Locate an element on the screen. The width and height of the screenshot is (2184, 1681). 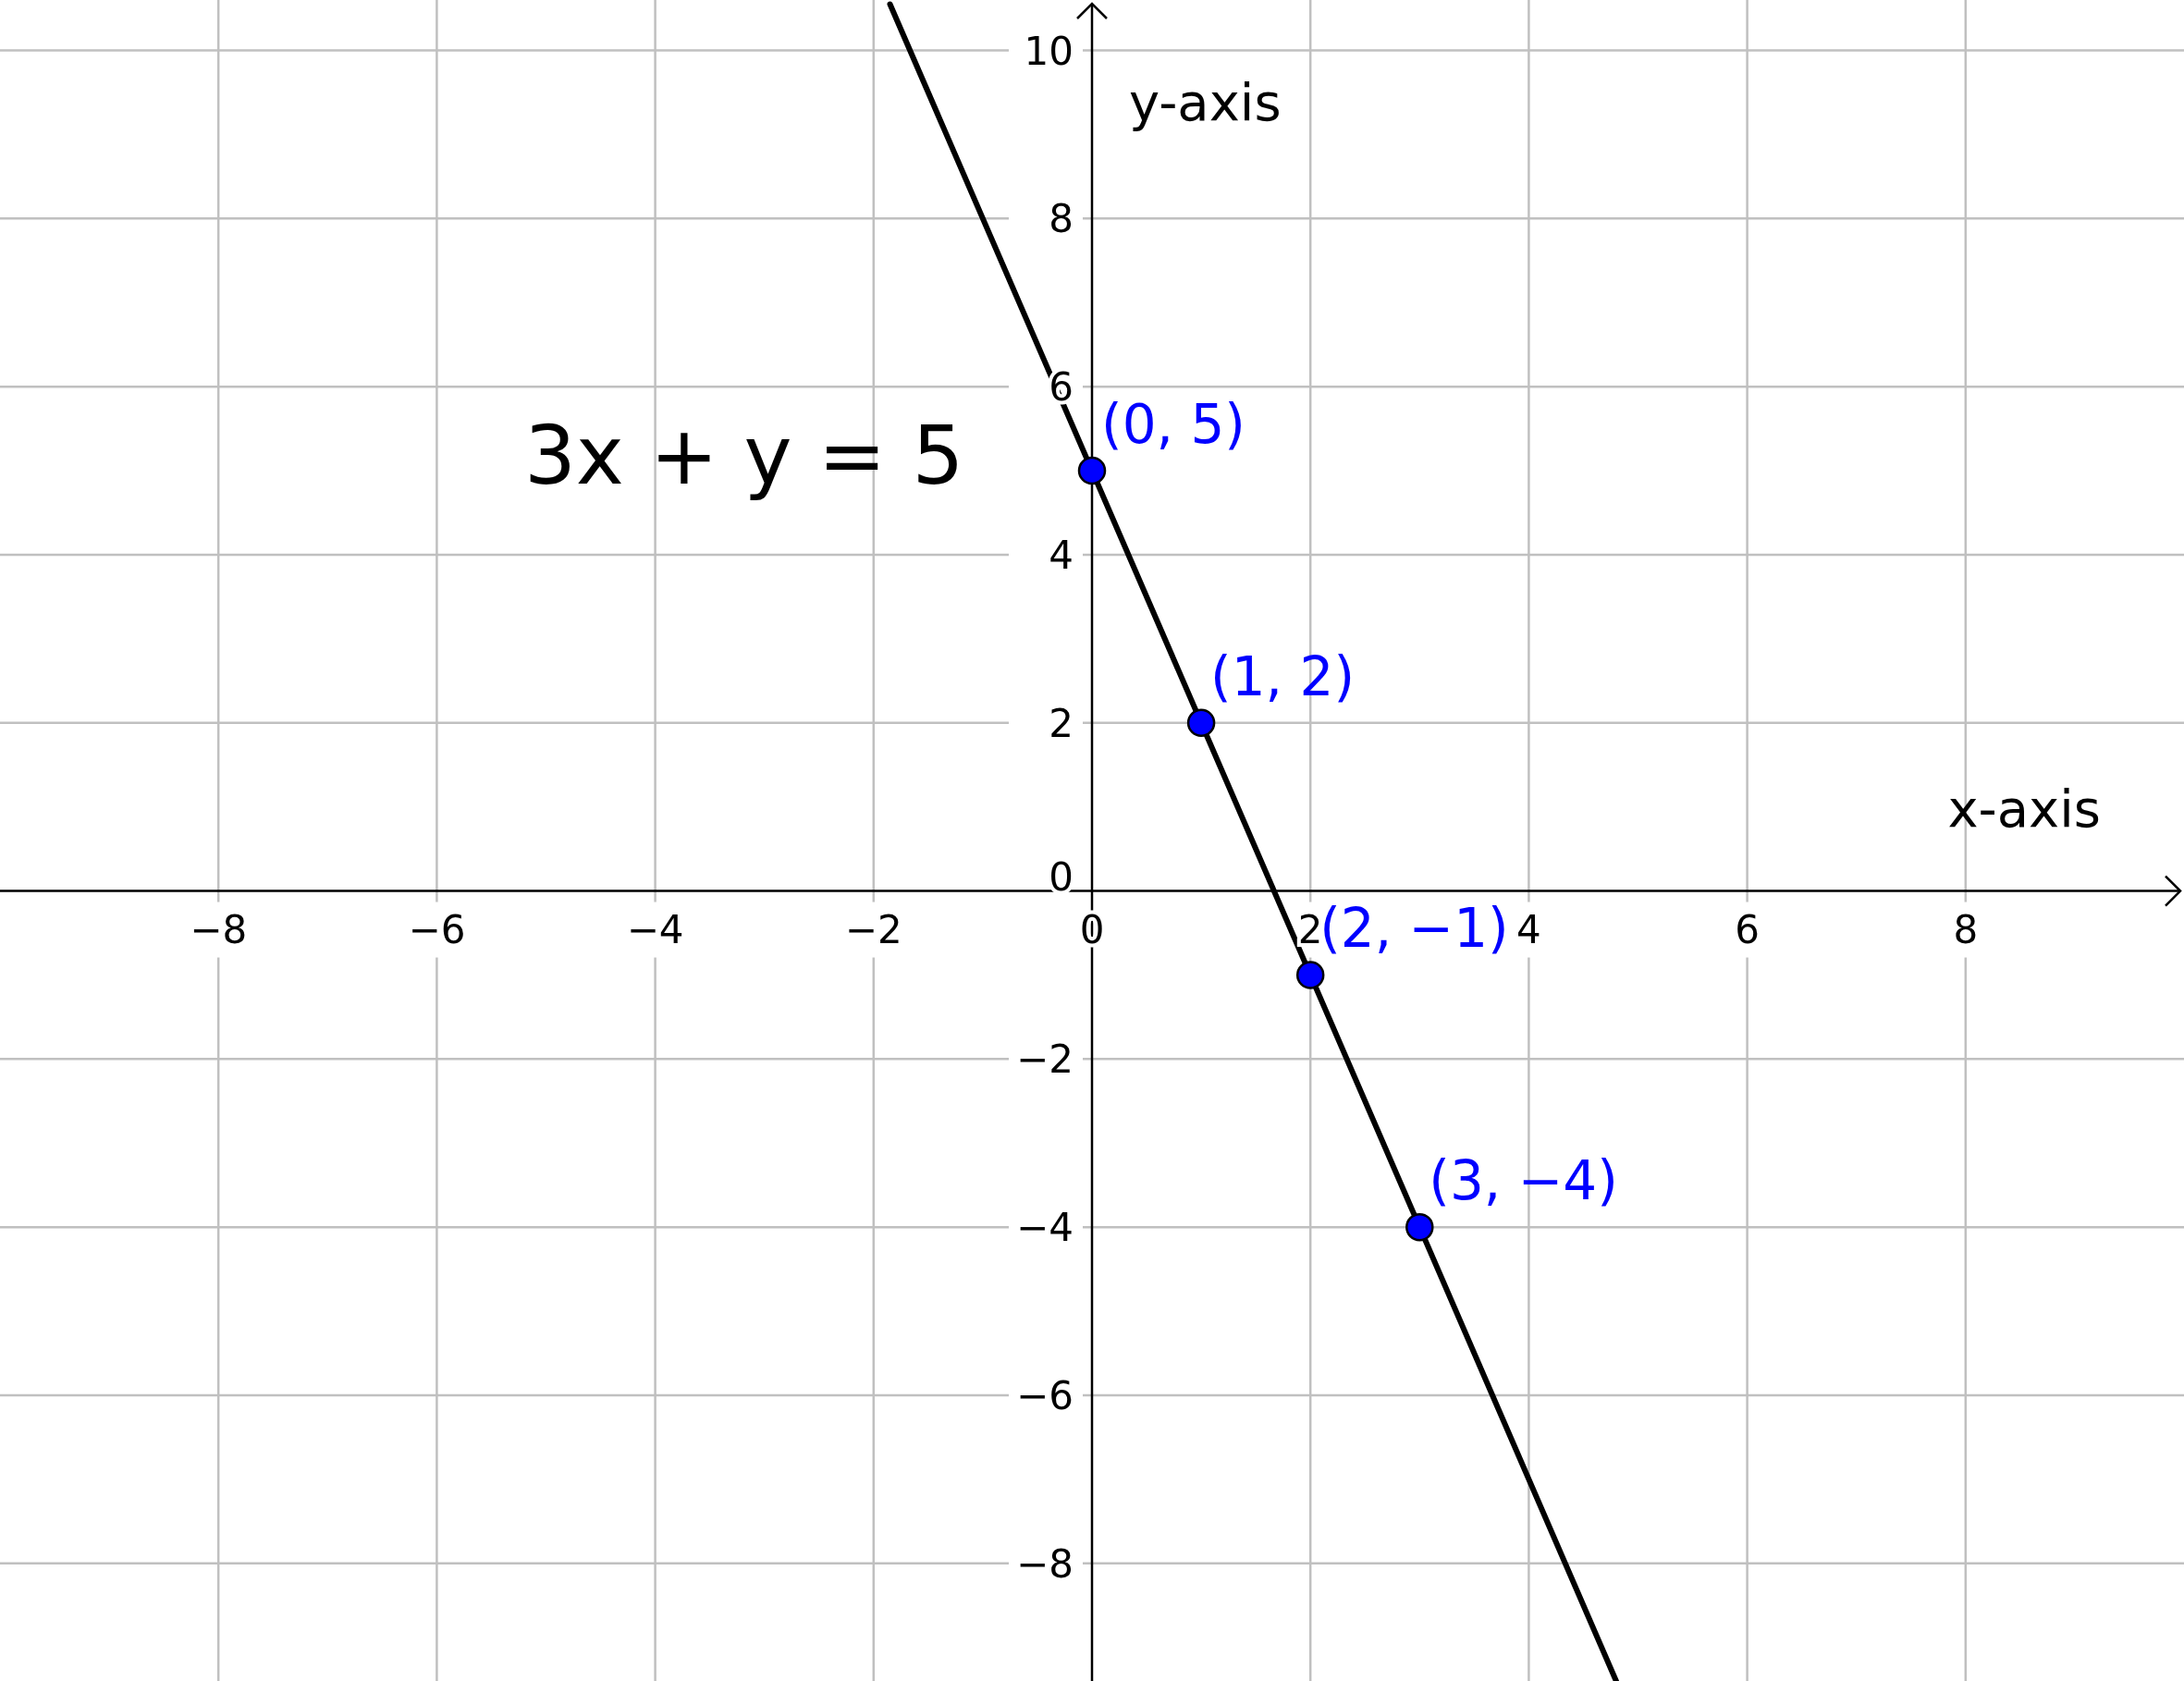
y-tick-label: −4 is located at coordinates (1045, 1228).